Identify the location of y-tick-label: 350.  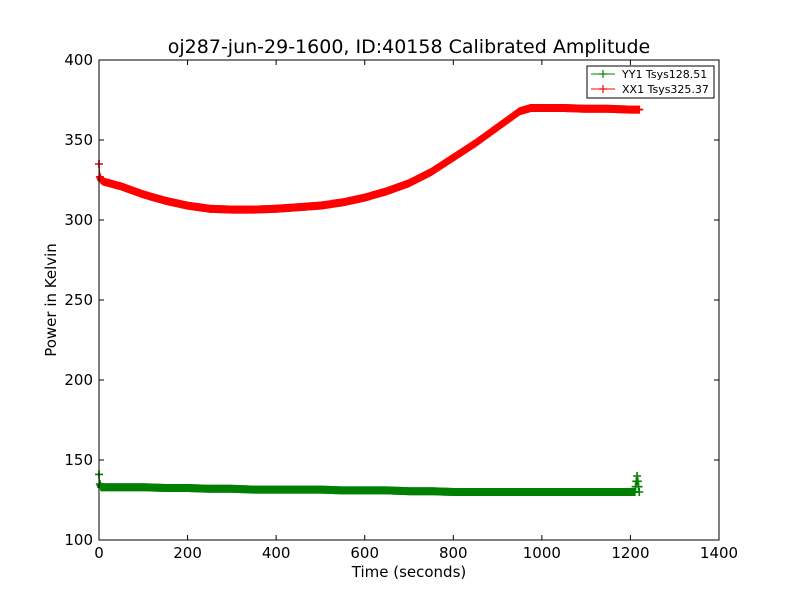
(78, 140).